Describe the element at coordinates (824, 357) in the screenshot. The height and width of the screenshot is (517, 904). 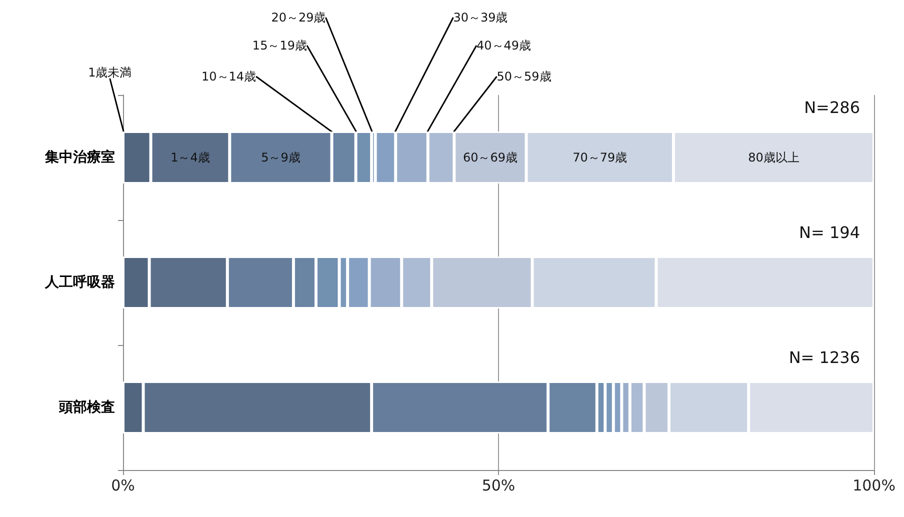
I see `annotation: N= 1236` at that location.